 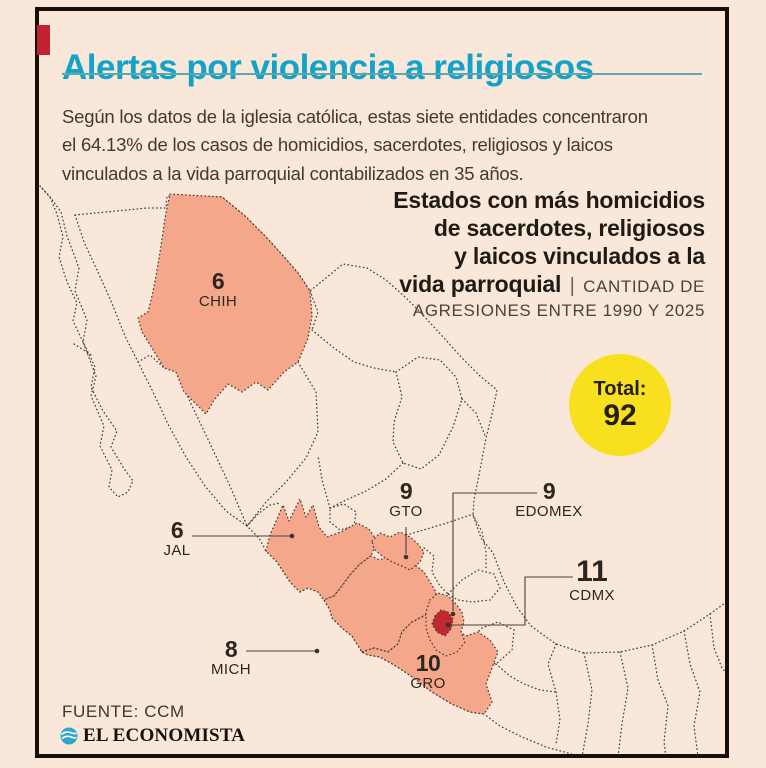 I want to click on brand-name: EL ECONOMISTA, so click(x=164, y=735).